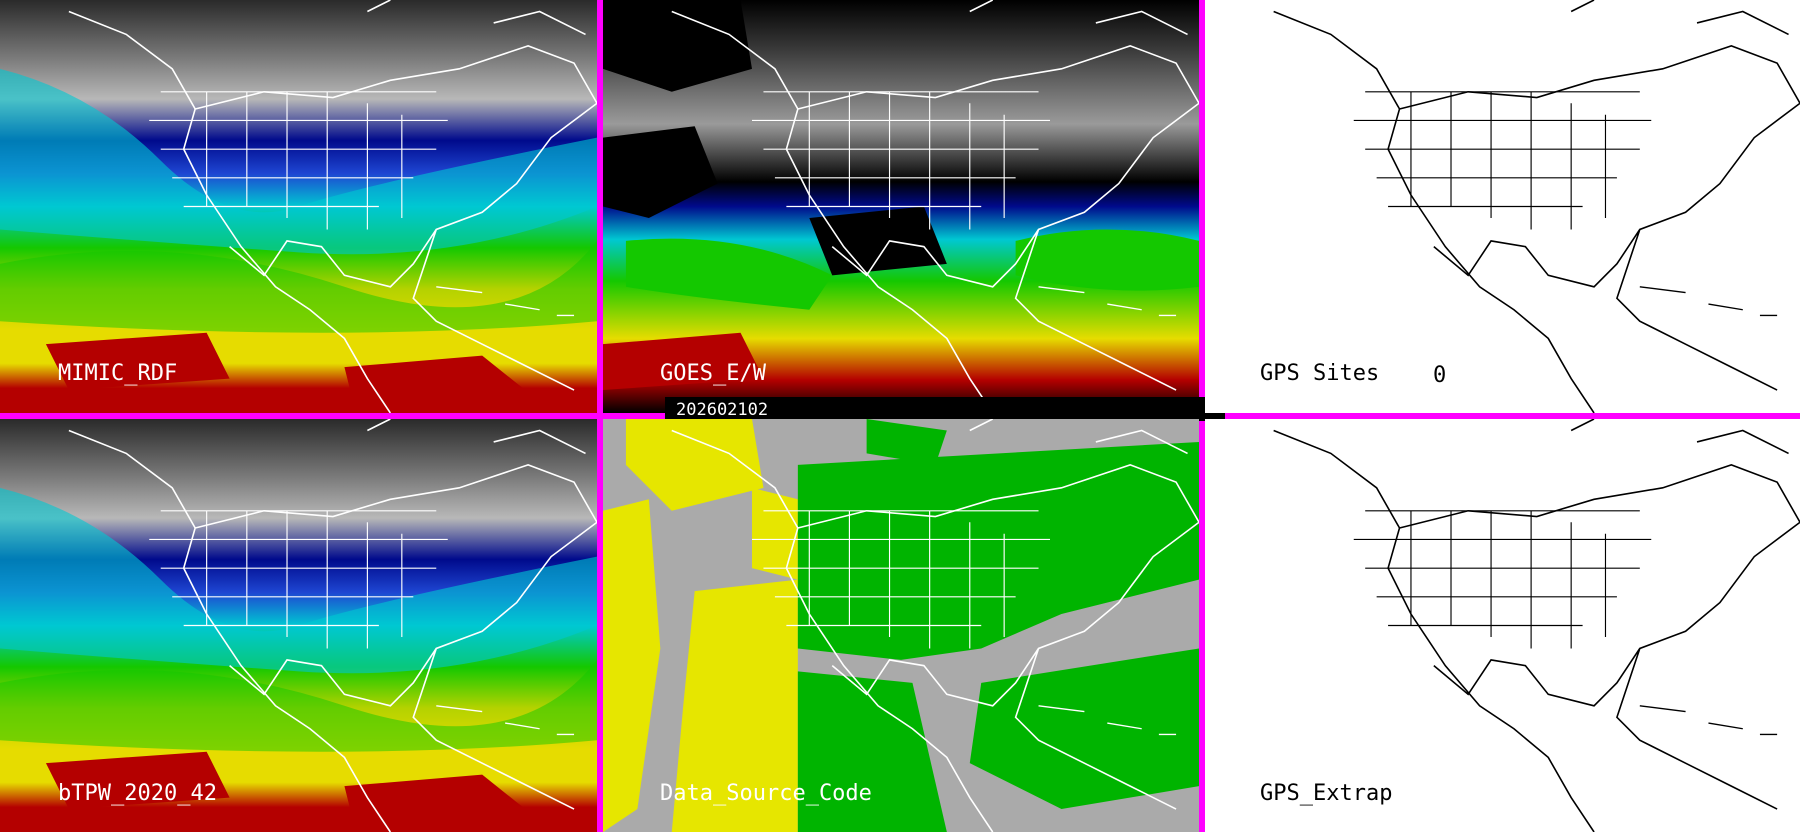  What do you see at coordinates (1536, 206) in the screenshot?
I see `gps-sites-map` at bounding box center [1536, 206].